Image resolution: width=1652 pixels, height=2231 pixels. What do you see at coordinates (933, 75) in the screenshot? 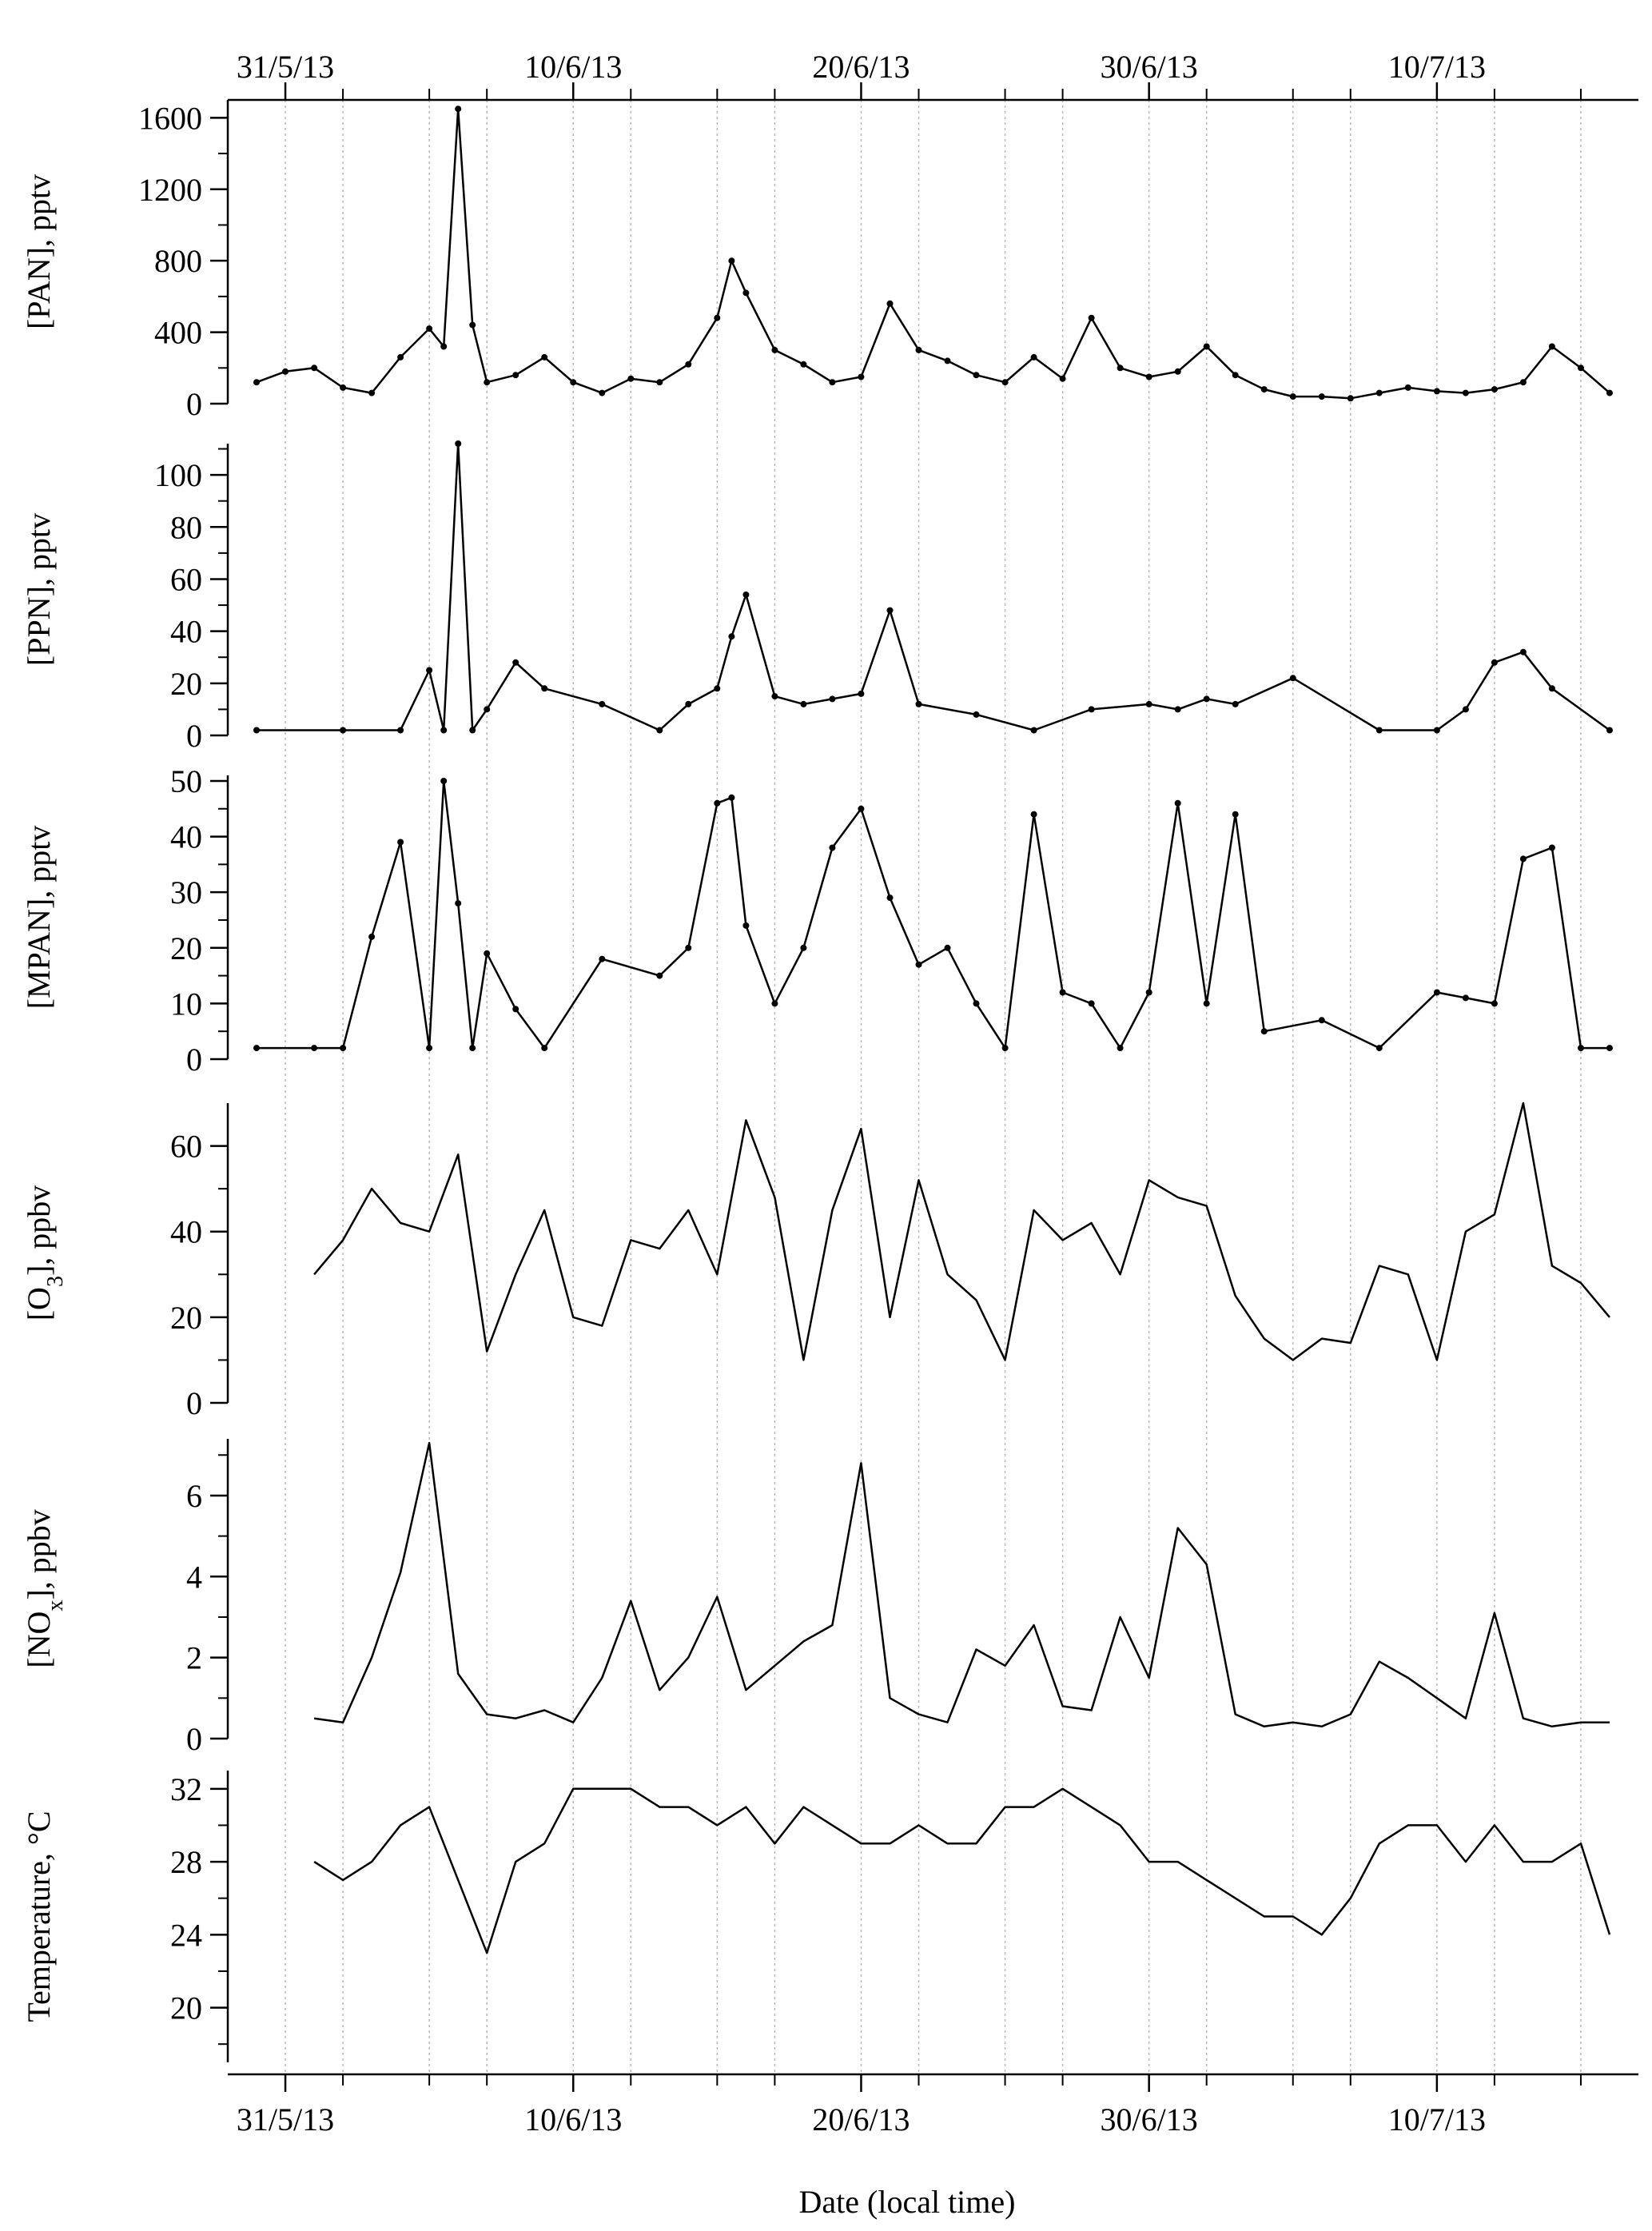
I see `top-date-axis: 31/5/13 10/6/13 20/6/13 30/6/13 10/7/13` at bounding box center [933, 75].